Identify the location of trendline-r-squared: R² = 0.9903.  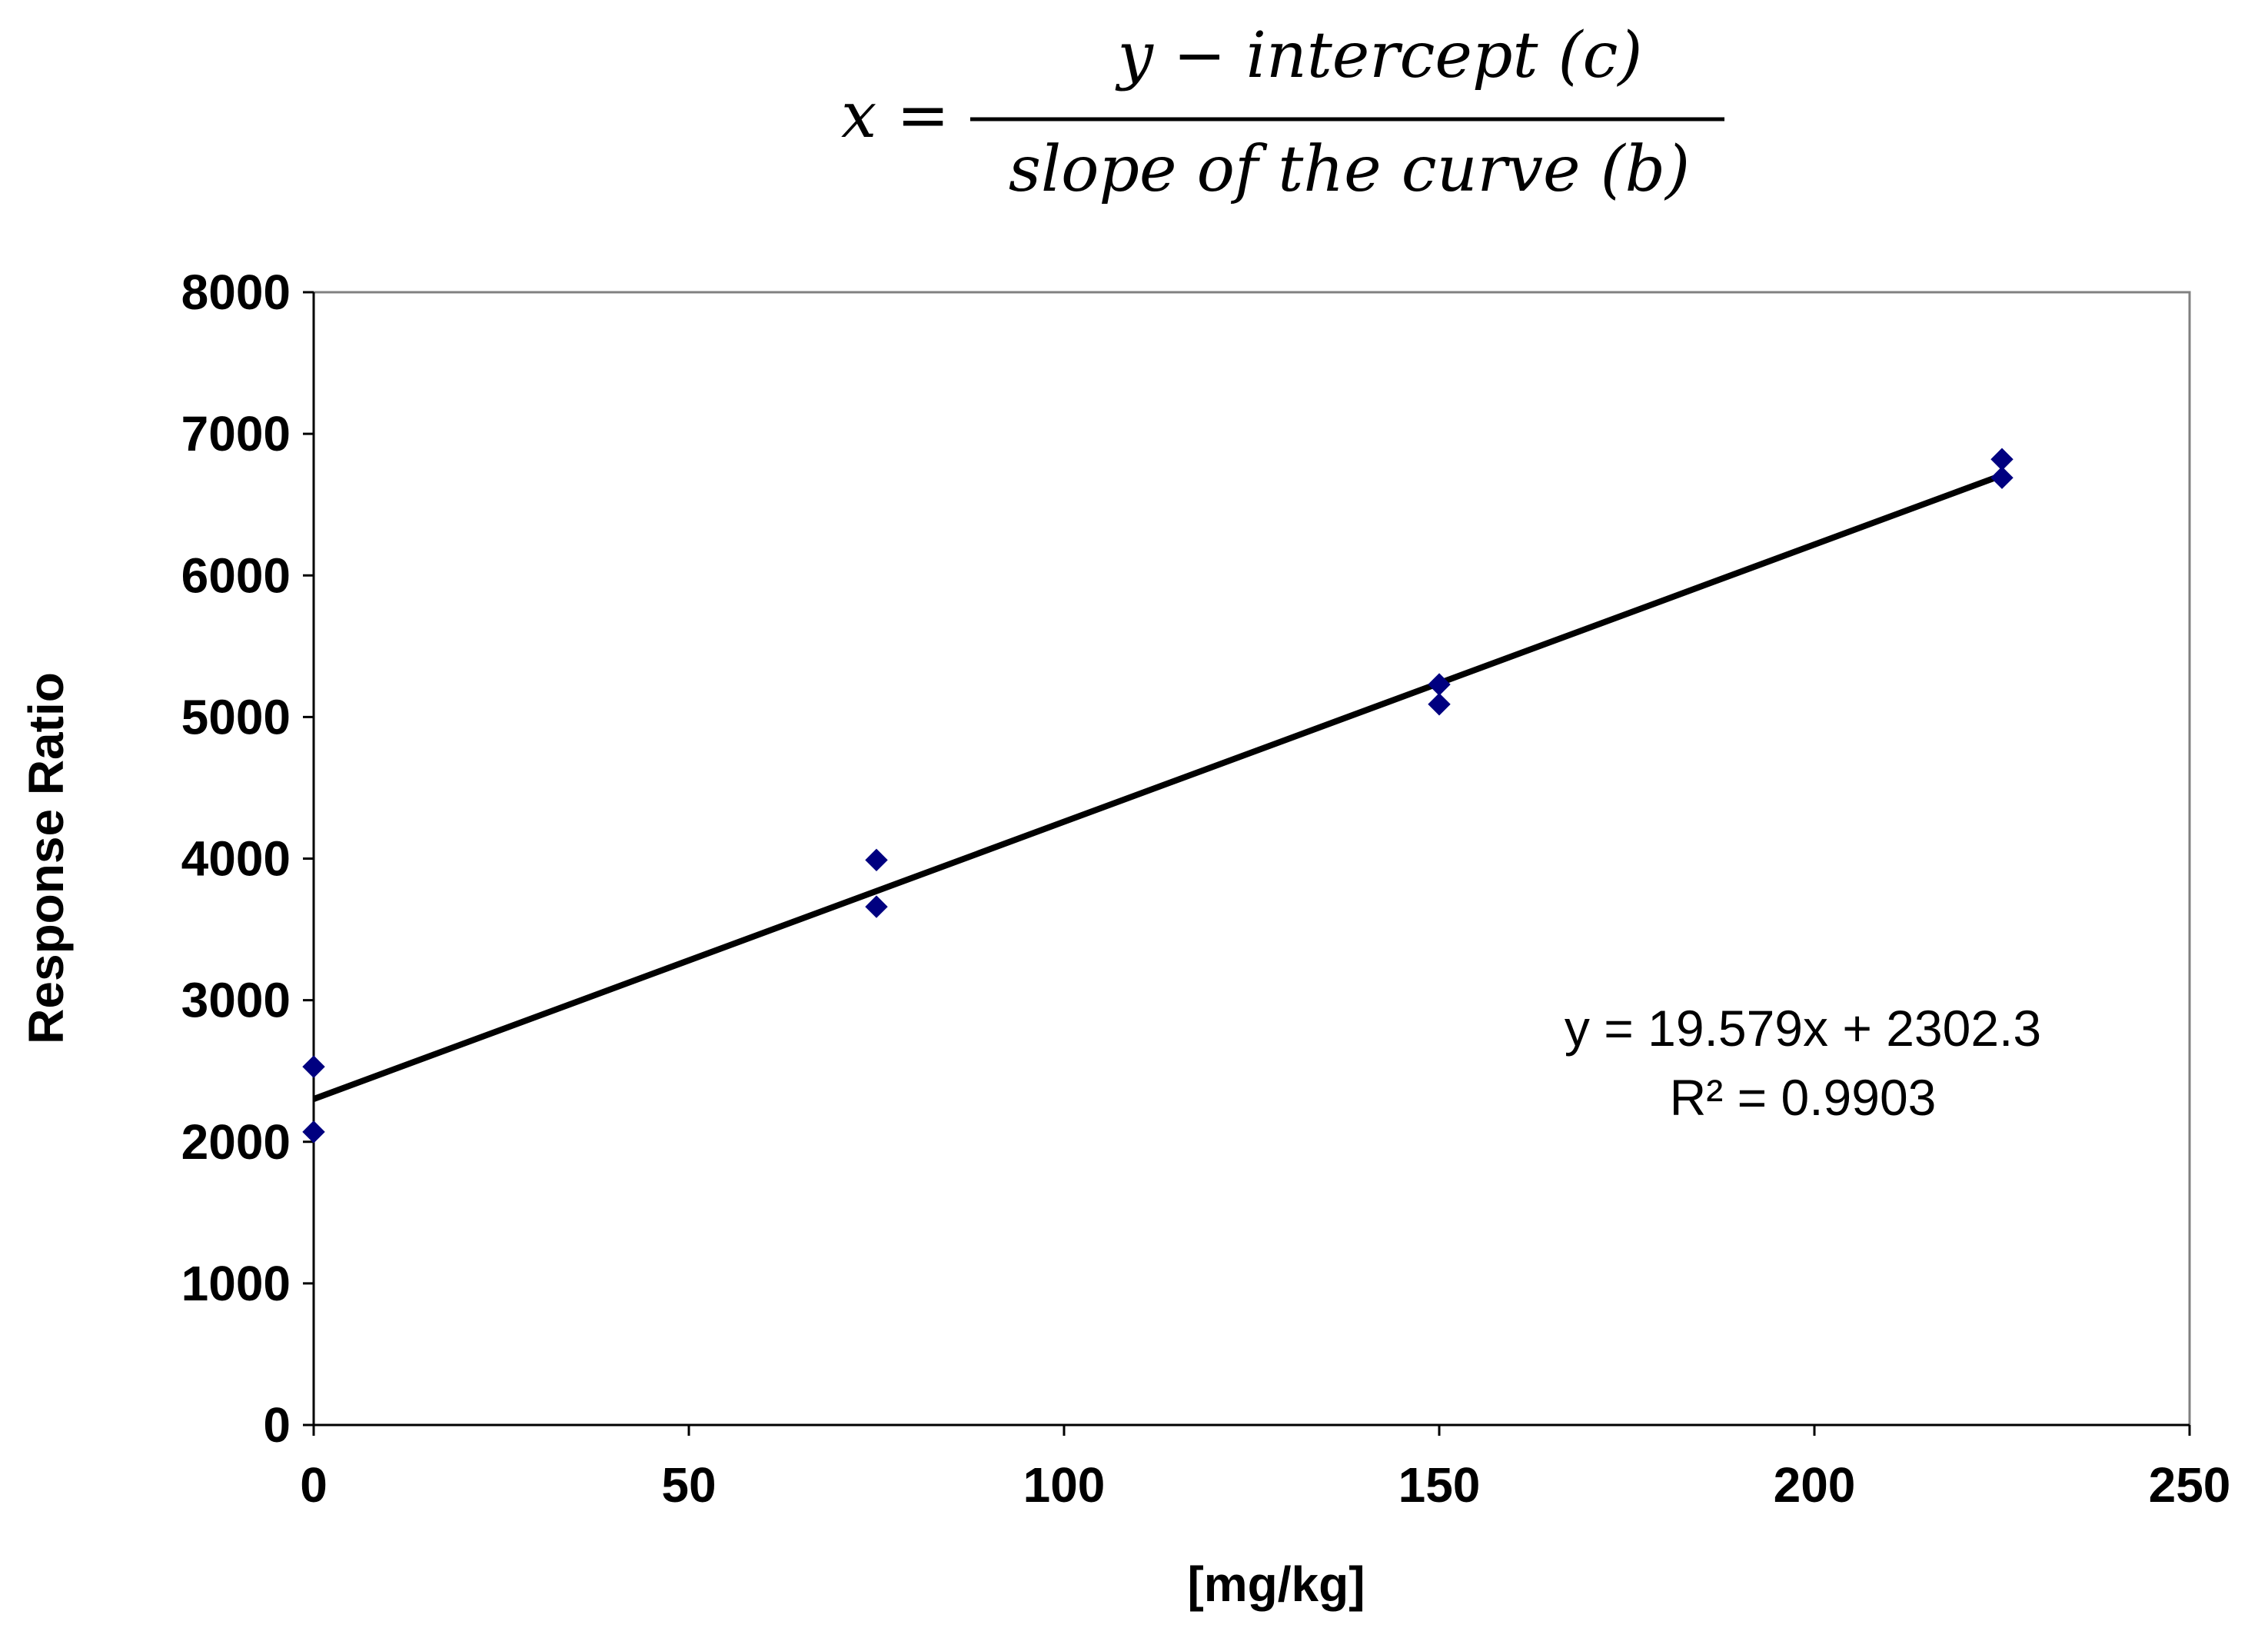
(1803, 1097).